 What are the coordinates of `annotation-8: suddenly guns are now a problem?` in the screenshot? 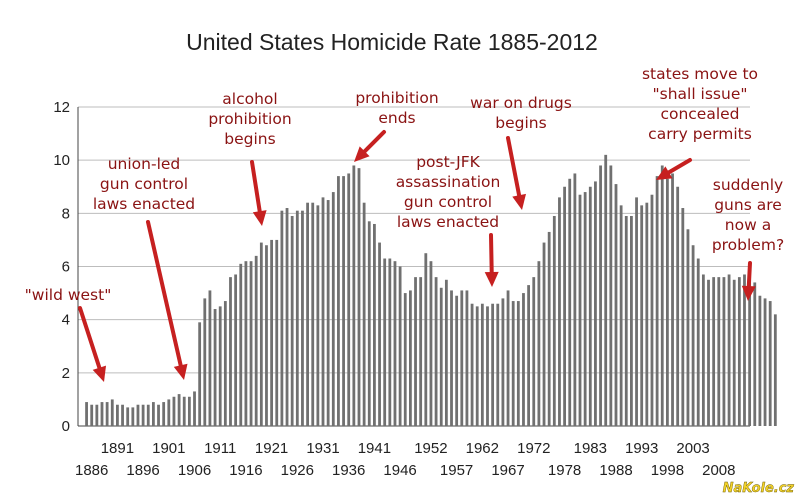 It's located at (748, 215).